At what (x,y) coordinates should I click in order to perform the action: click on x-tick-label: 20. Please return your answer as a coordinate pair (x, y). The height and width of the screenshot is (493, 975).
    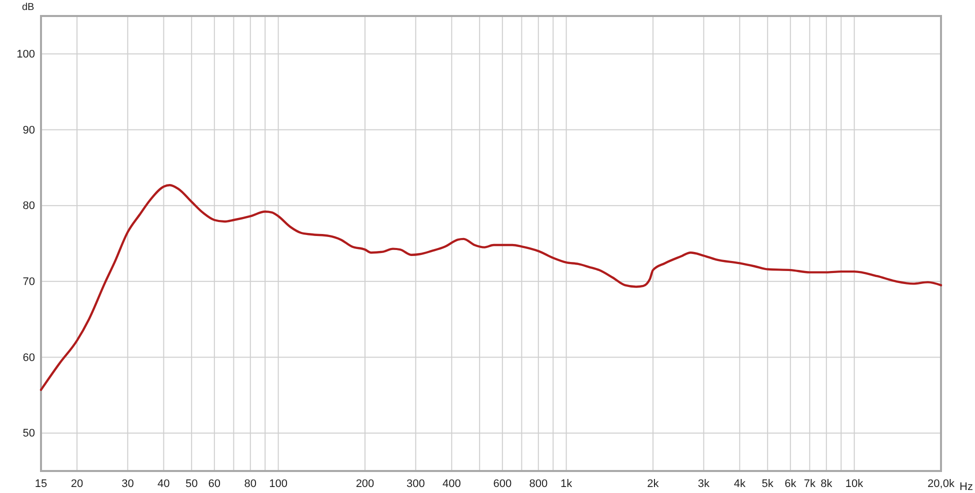
    Looking at the image, I should click on (77, 484).